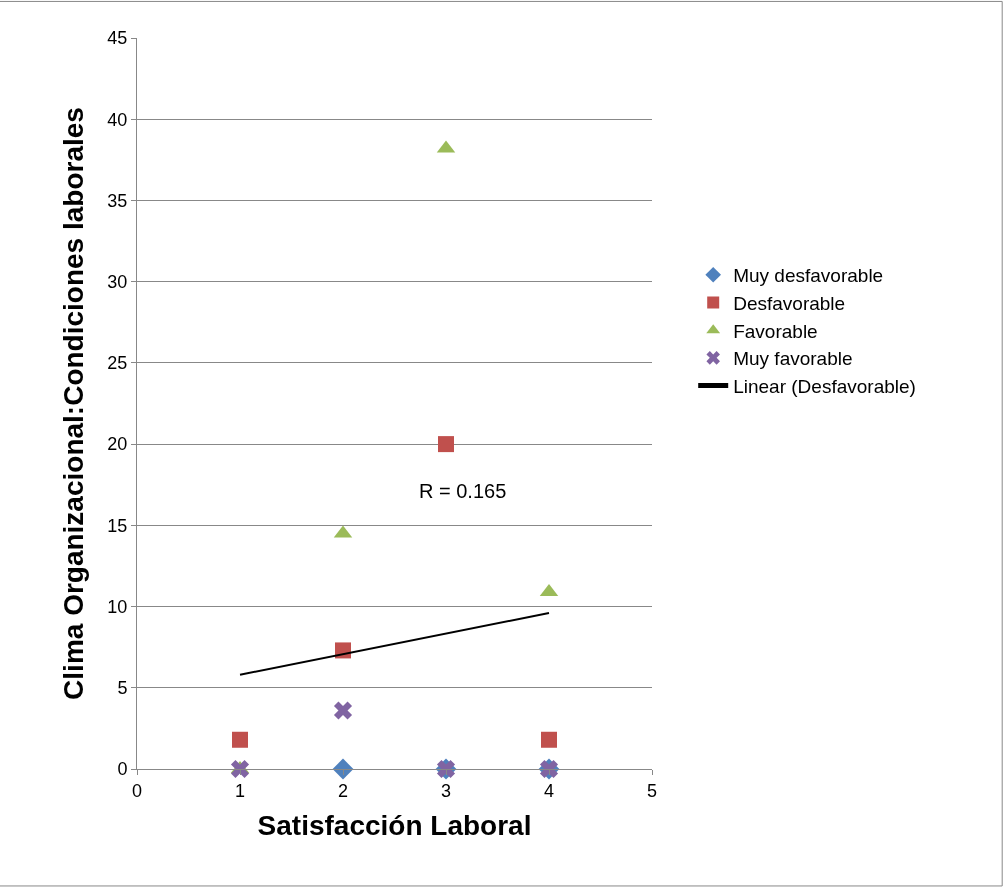  What do you see at coordinates (117, 38) in the screenshot?
I see `y-tick-label: 45` at bounding box center [117, 38].